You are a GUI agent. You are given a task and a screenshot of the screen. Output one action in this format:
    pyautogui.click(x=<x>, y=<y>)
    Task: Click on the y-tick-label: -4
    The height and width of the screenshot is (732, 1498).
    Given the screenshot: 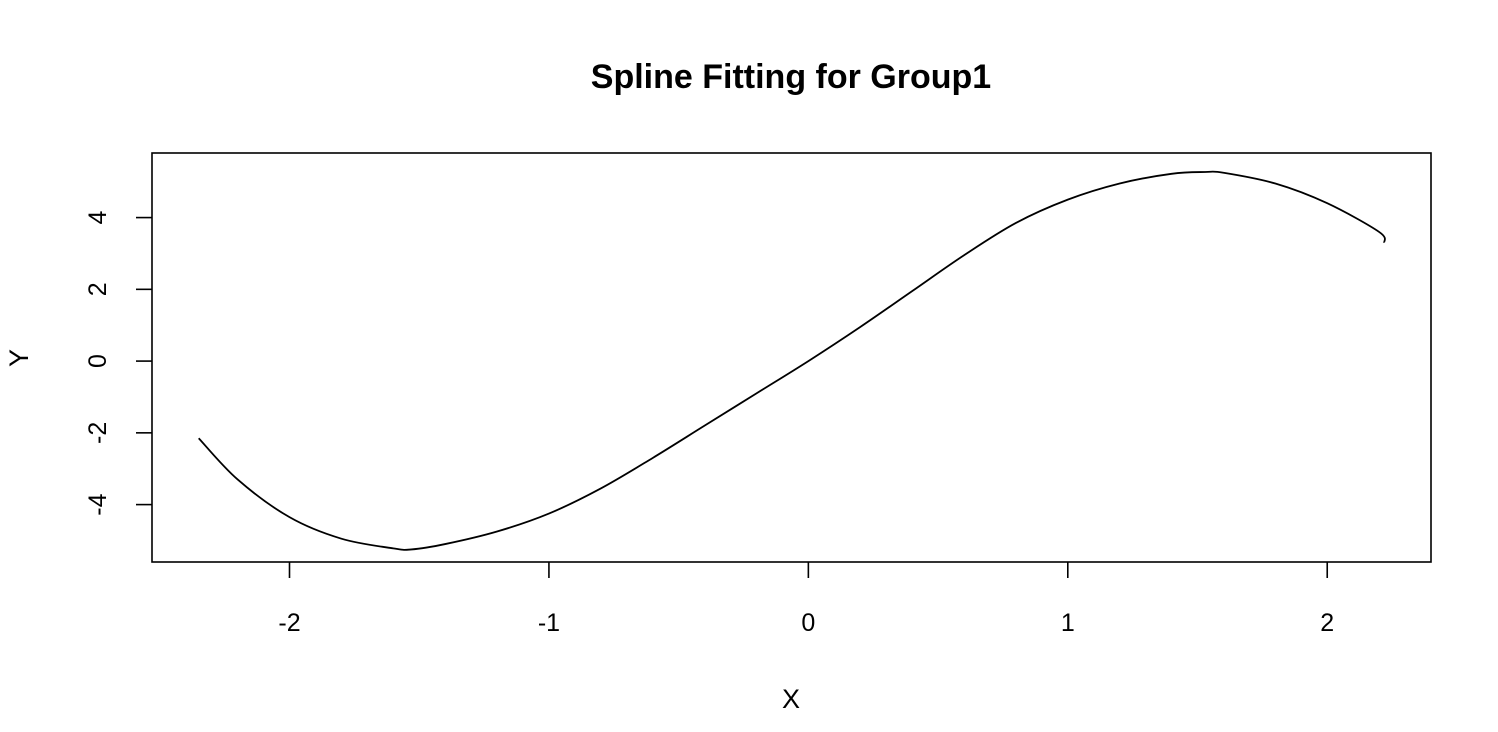 What is the action you would take?
    pyautogui.click(x=98, y=504)
    